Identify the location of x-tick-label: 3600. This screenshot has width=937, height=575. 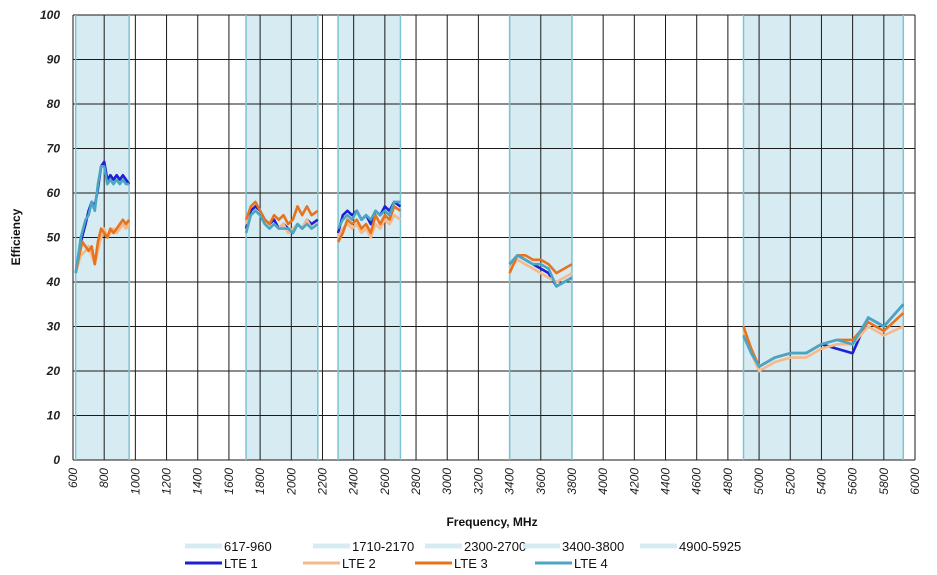
(541, 481).